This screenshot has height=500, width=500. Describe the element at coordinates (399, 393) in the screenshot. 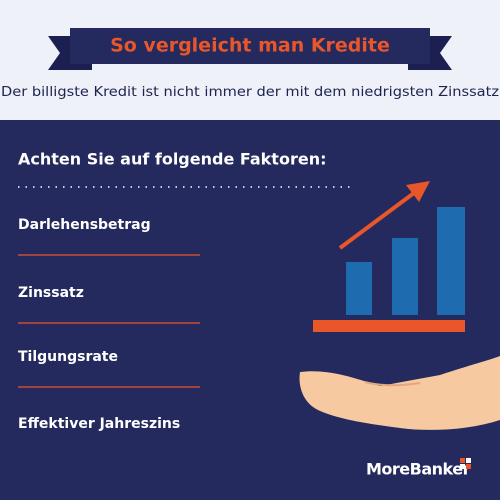

I see `hand` at that location.